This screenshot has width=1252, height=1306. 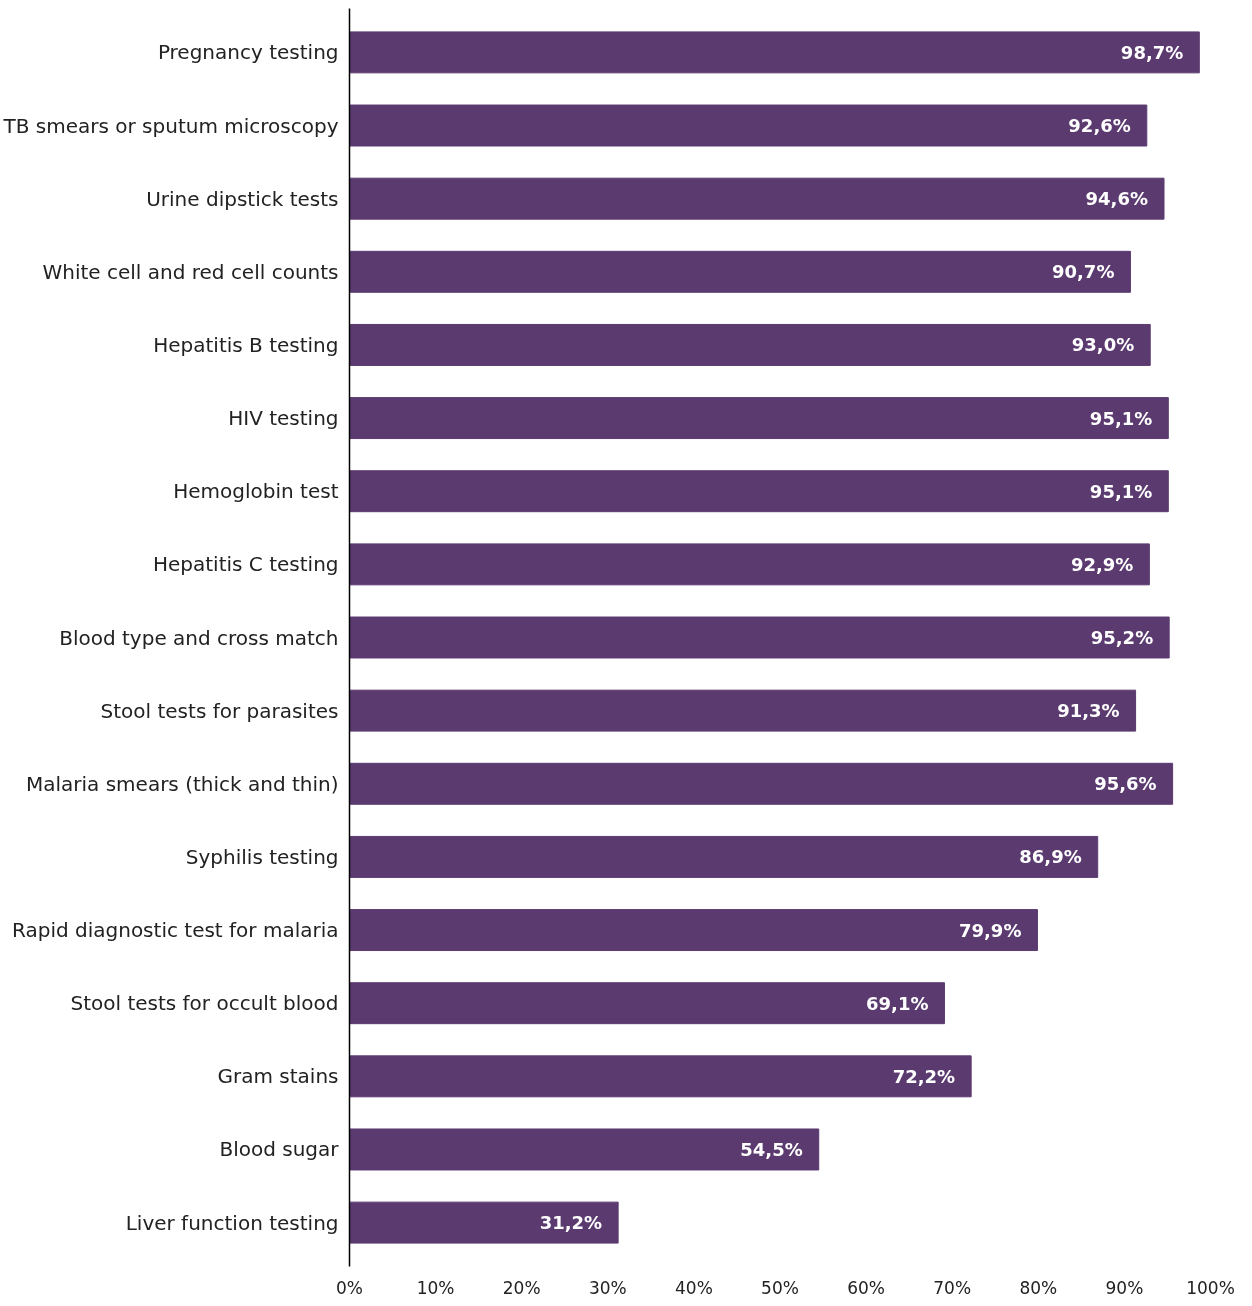 What do you see at coordinates (1102, 564) in the screenshot?
I see `data-label: 92,9%` at bounding box center [1102, 564].